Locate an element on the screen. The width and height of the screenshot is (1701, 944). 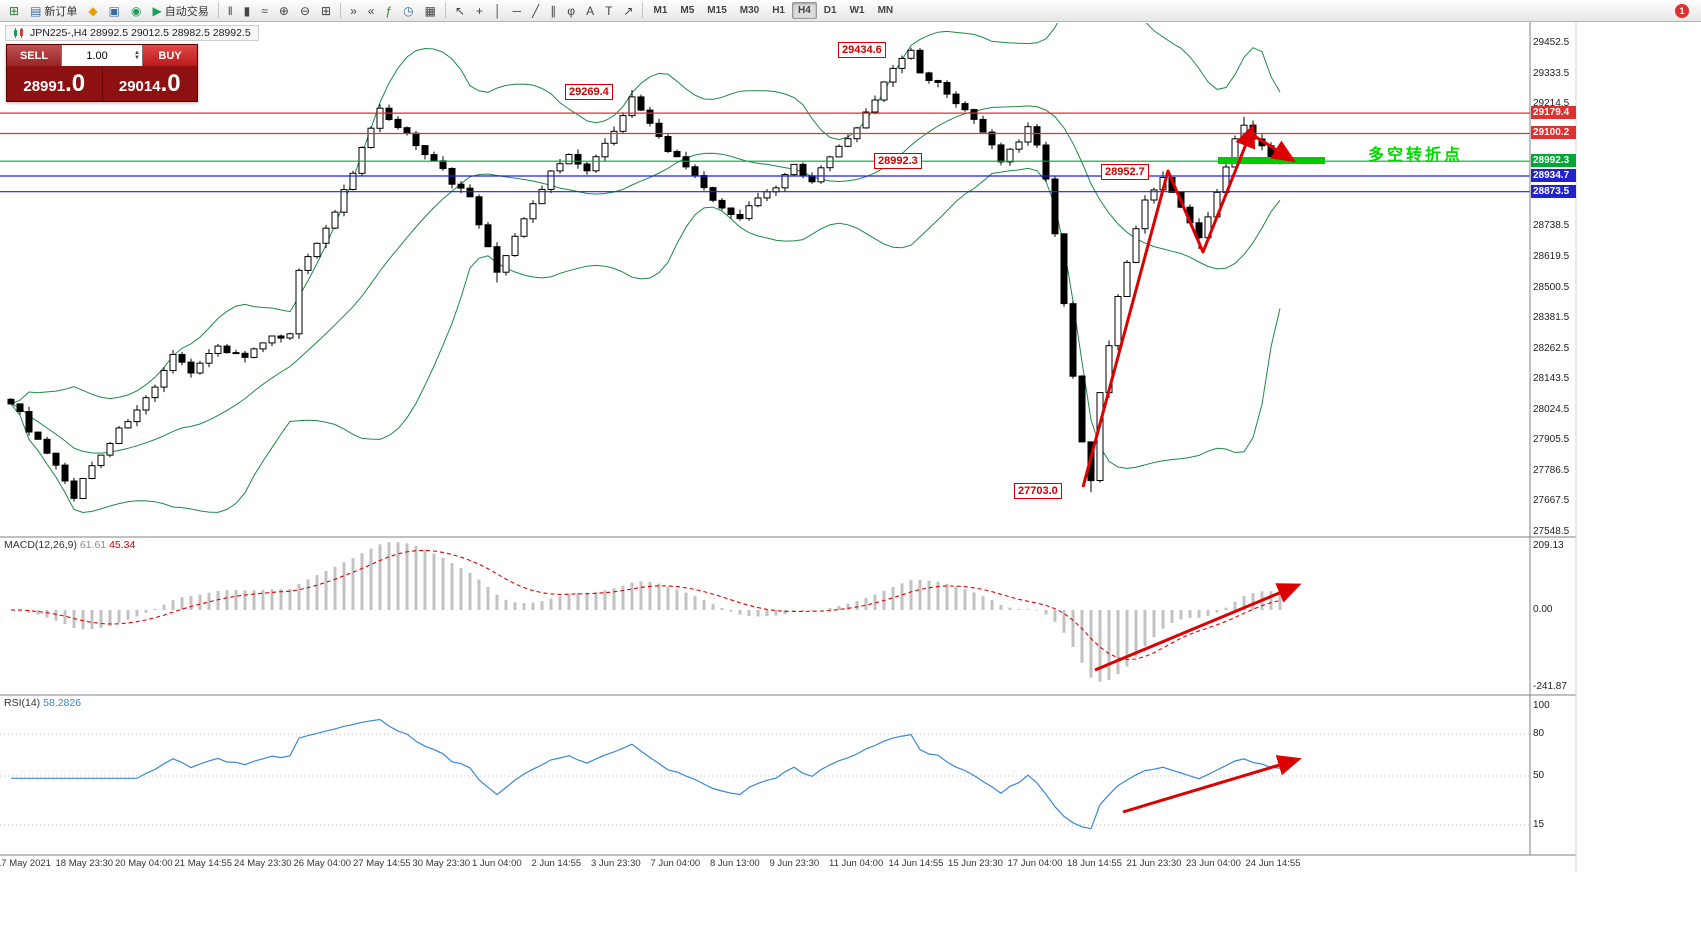
rsi-value: 58.2826 is located at coordinates (62, 703).